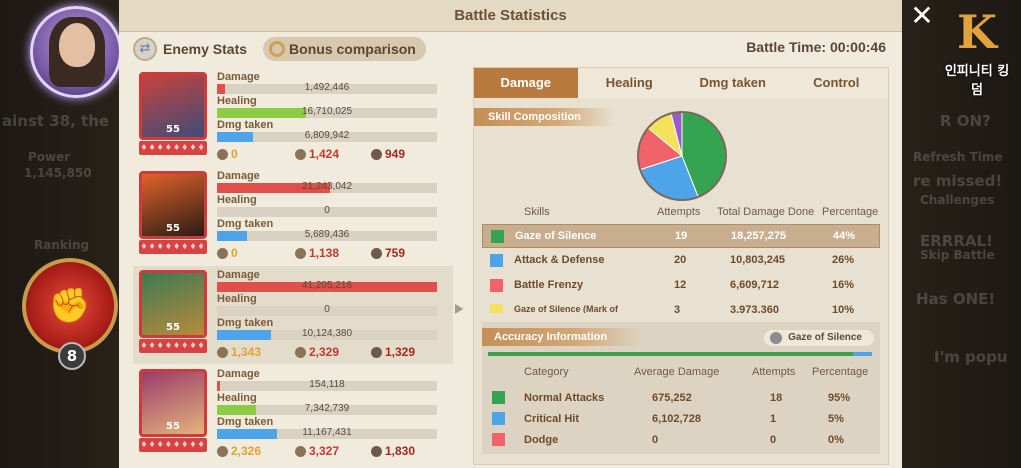 The image size is (1021, 468). Describe the element at coordinates (352, 49) in the screenshot. I see `bonus-comparison-label: Bonus comparison` at that location.